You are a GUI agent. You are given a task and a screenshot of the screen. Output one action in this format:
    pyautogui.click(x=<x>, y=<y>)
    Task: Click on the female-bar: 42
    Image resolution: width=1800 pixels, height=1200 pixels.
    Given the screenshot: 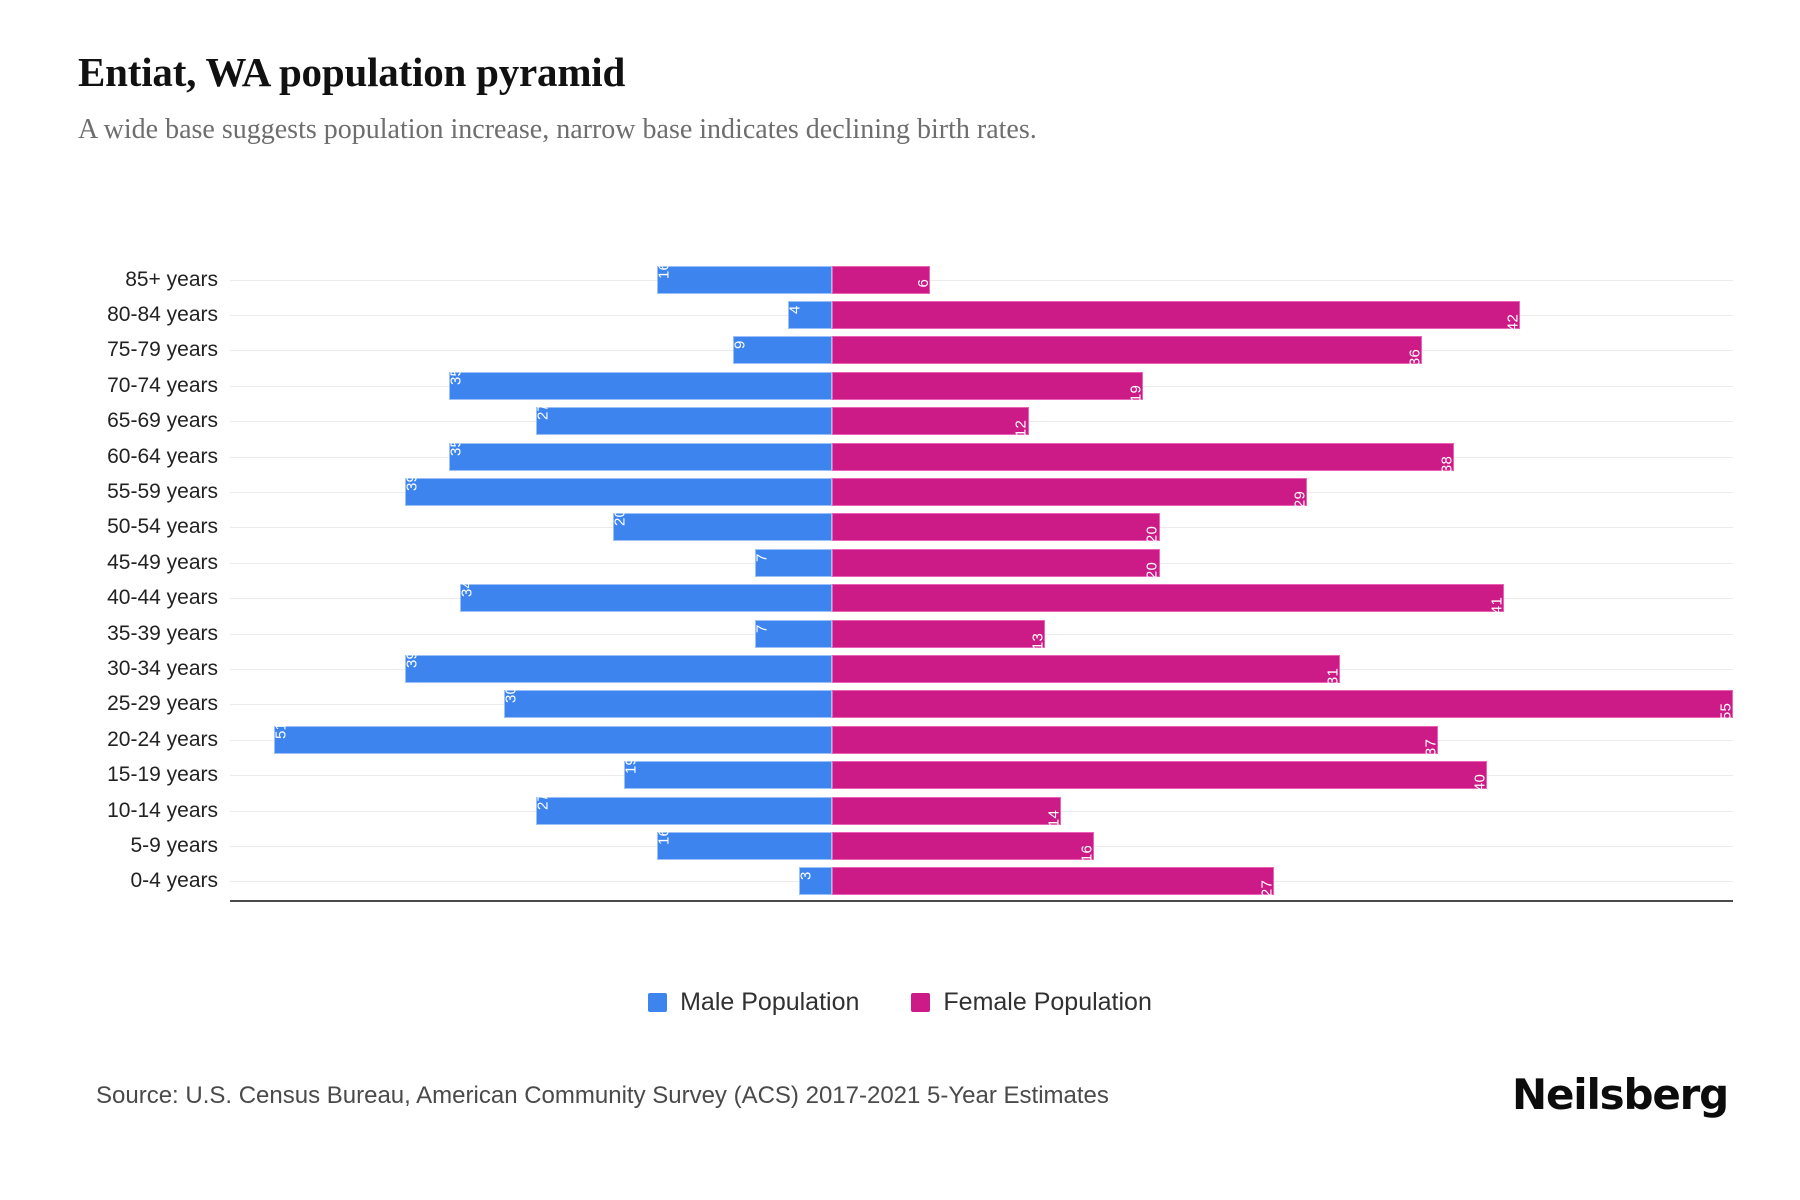 What is the action you would take?
    pyautogui.click(x=1176, y=316)
    